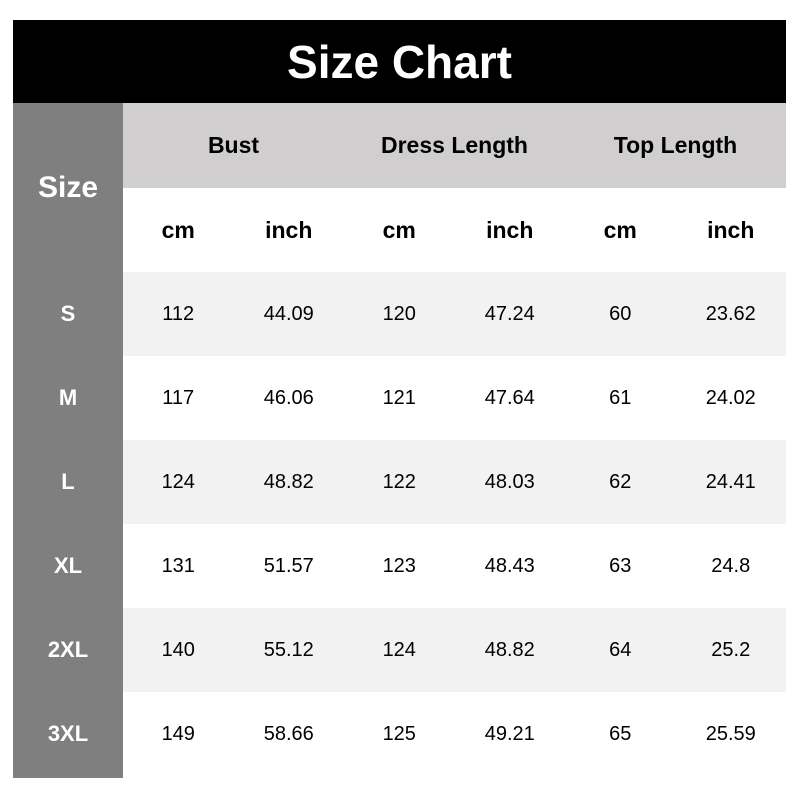  What do you see at coordinates (620, 733) in the screenshot?
I see `table-cell: 65` at bounding box center [620, 733].